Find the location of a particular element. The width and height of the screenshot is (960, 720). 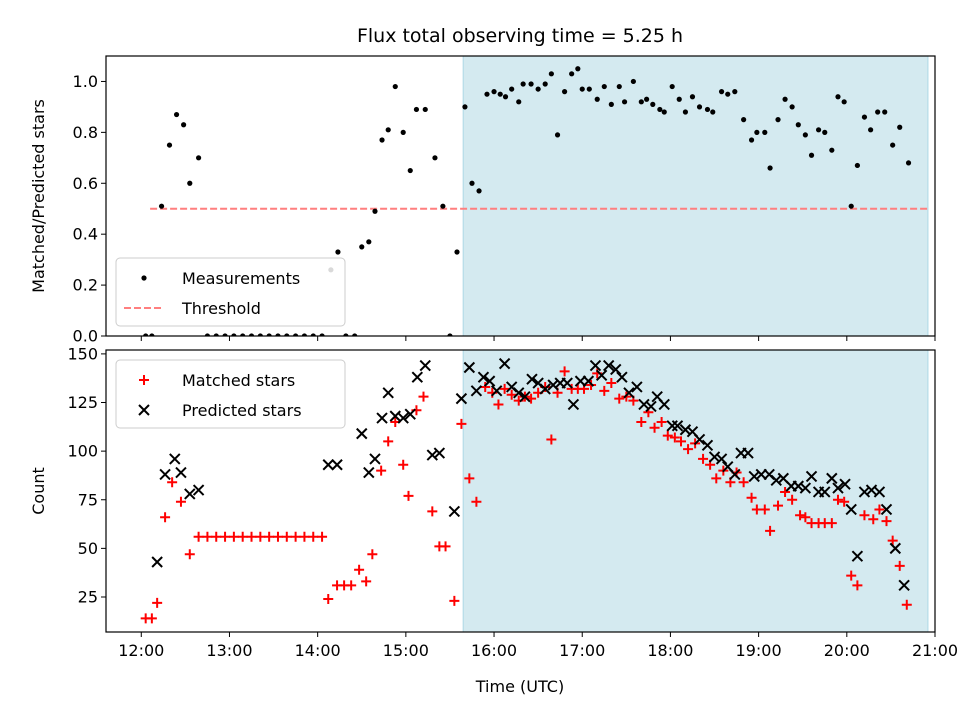

ratio-y-axis-label: Matched/Predicted stars is located at coordinates (38, 196).